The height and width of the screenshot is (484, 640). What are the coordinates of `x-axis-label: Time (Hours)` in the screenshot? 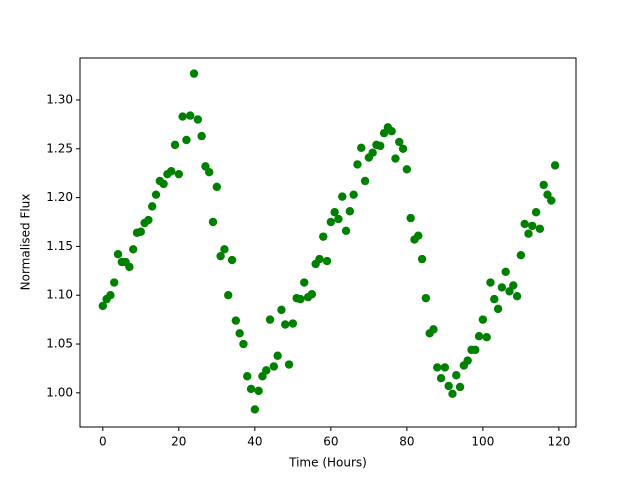 It's located at (327, 463).